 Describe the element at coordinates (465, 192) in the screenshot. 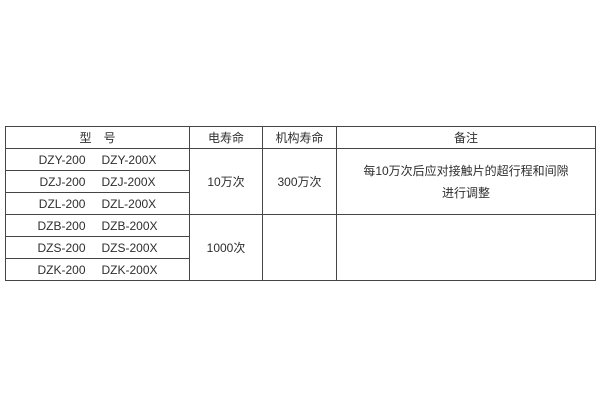

I see `remark-line-2: 进行调整` at that location.